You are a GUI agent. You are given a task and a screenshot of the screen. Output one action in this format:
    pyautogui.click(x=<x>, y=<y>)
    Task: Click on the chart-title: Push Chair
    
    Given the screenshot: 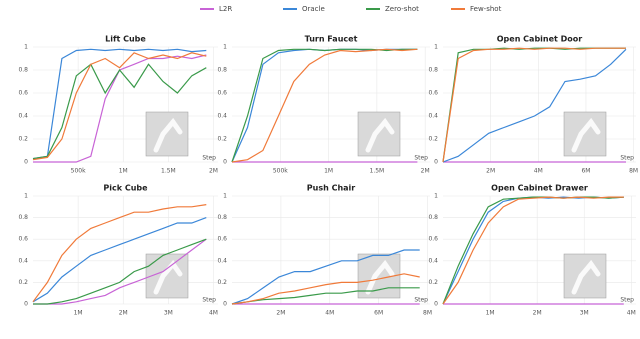 What is the action you would take?
    pyautogui.click(x=331, y=188)
    